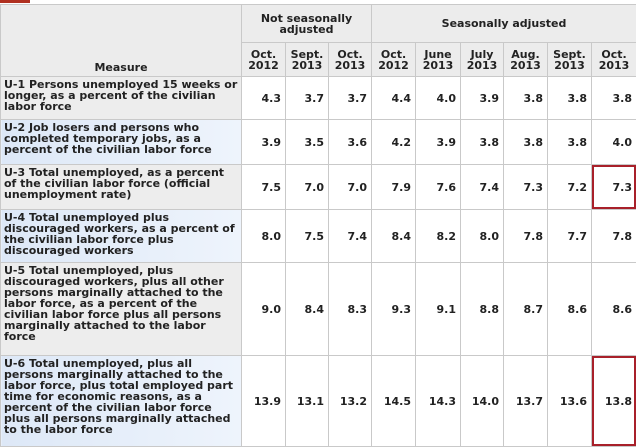 This screenshot has width=636, height=447. Describe the element at coordinates (570, 187) in the screenshot. I see `value-cell: 7.2` at that location.